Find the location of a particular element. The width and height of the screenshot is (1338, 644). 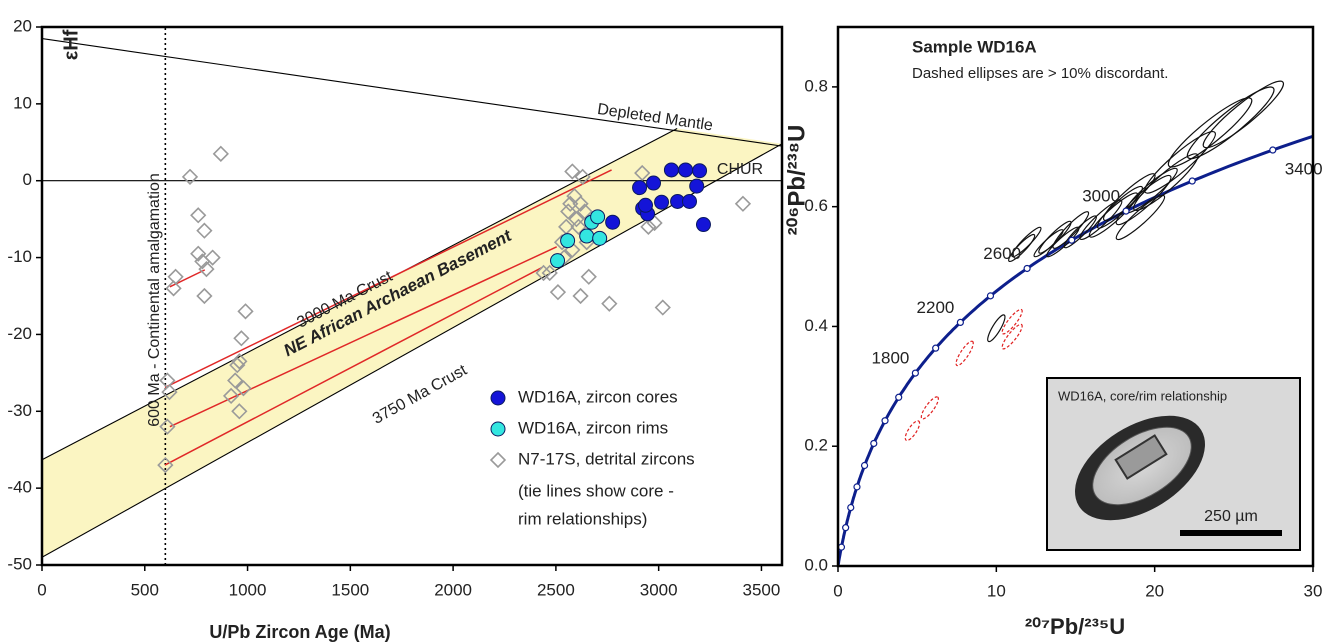

y-axis-label: εHf is located at coordinates (71, 44).